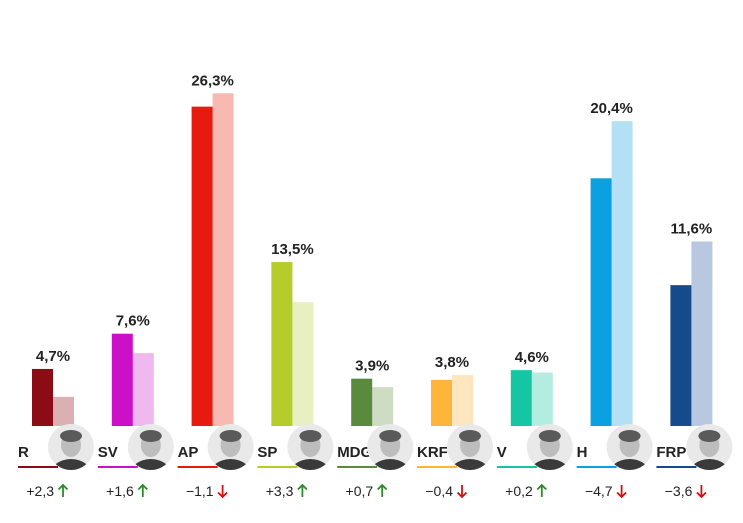 The width and height of the screenshot is (743, 523). Describe the element at coordinates (71, 447) in the screenshot. I see `leader-avatar-r` at that location.